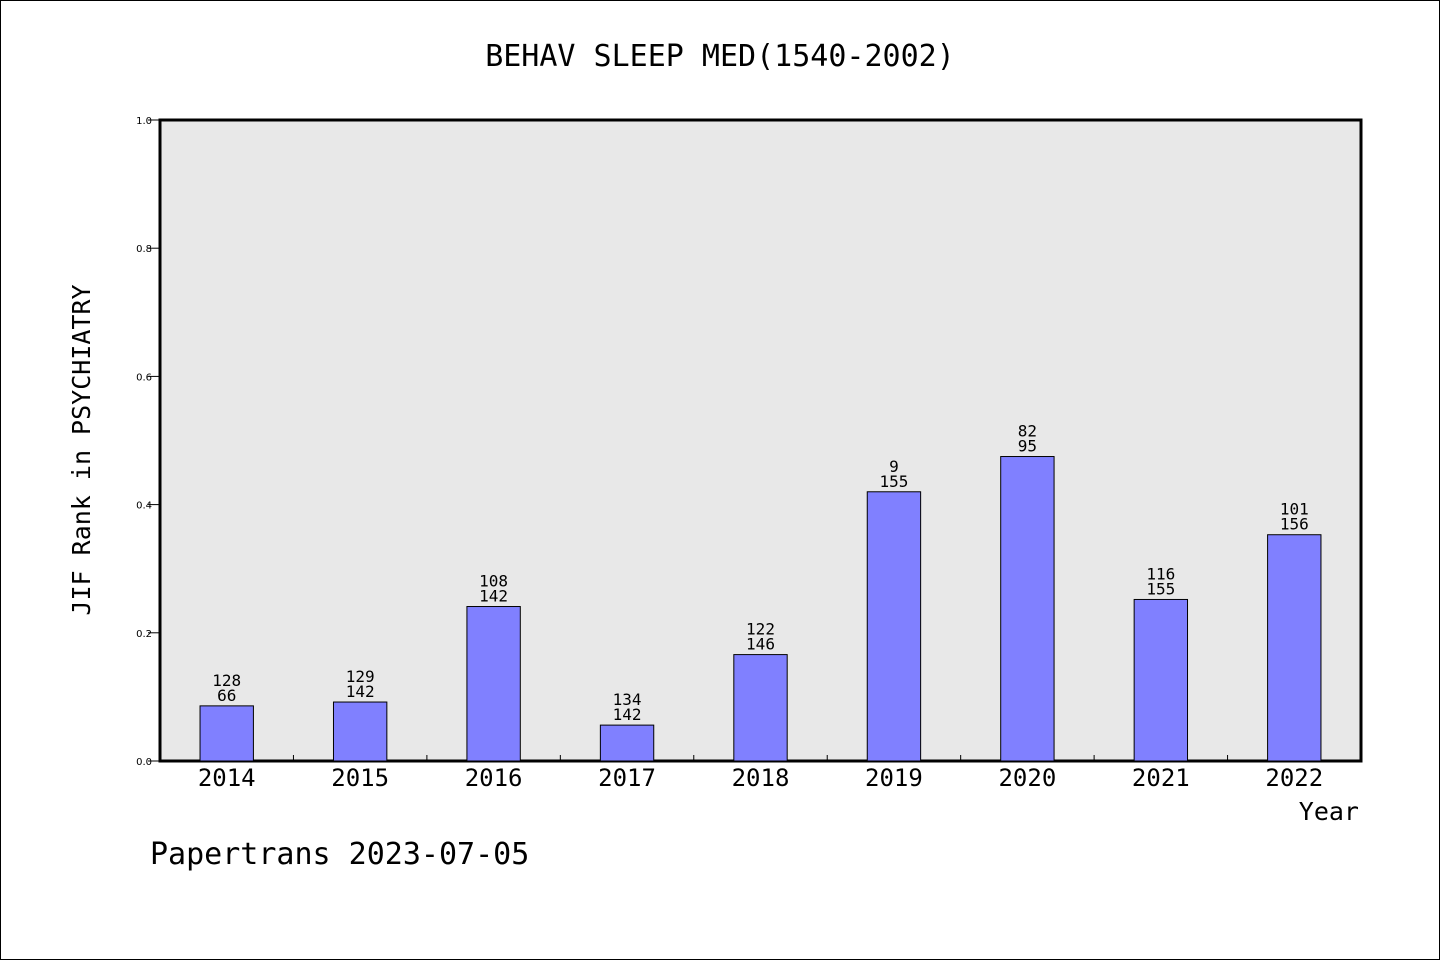 This screenshot has width=1440, height=960. Describe the element at coordinates (493, 581) in the screenshot. I see `bar-rank-label: 108` at that location.